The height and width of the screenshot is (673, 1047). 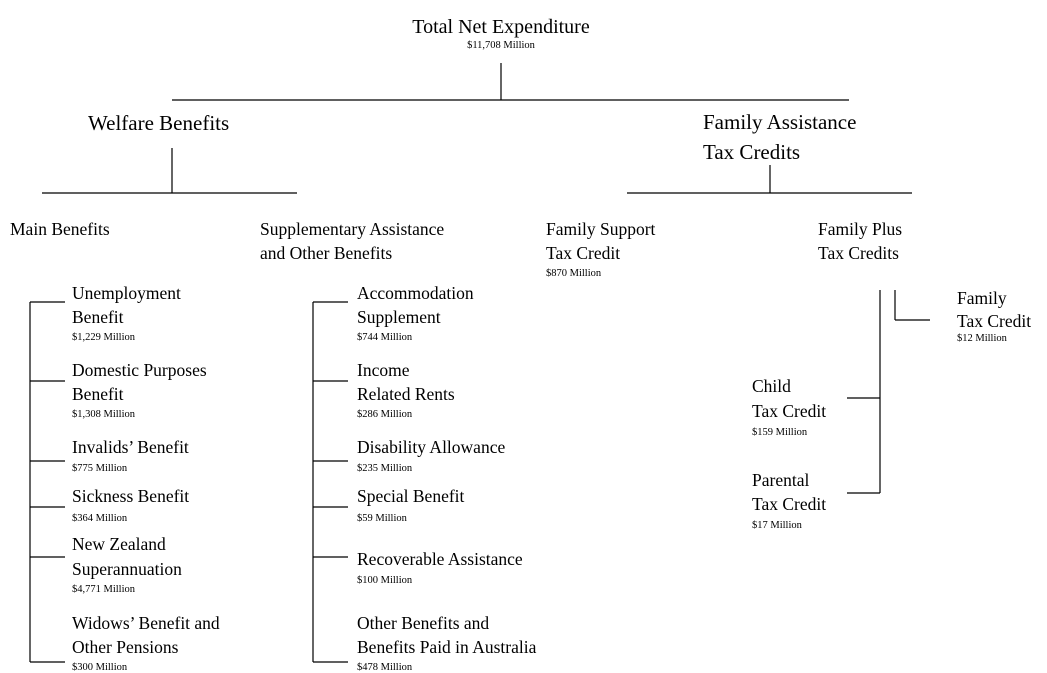 I want to click on node-label: Superannuation, so click(x=127, y=569).